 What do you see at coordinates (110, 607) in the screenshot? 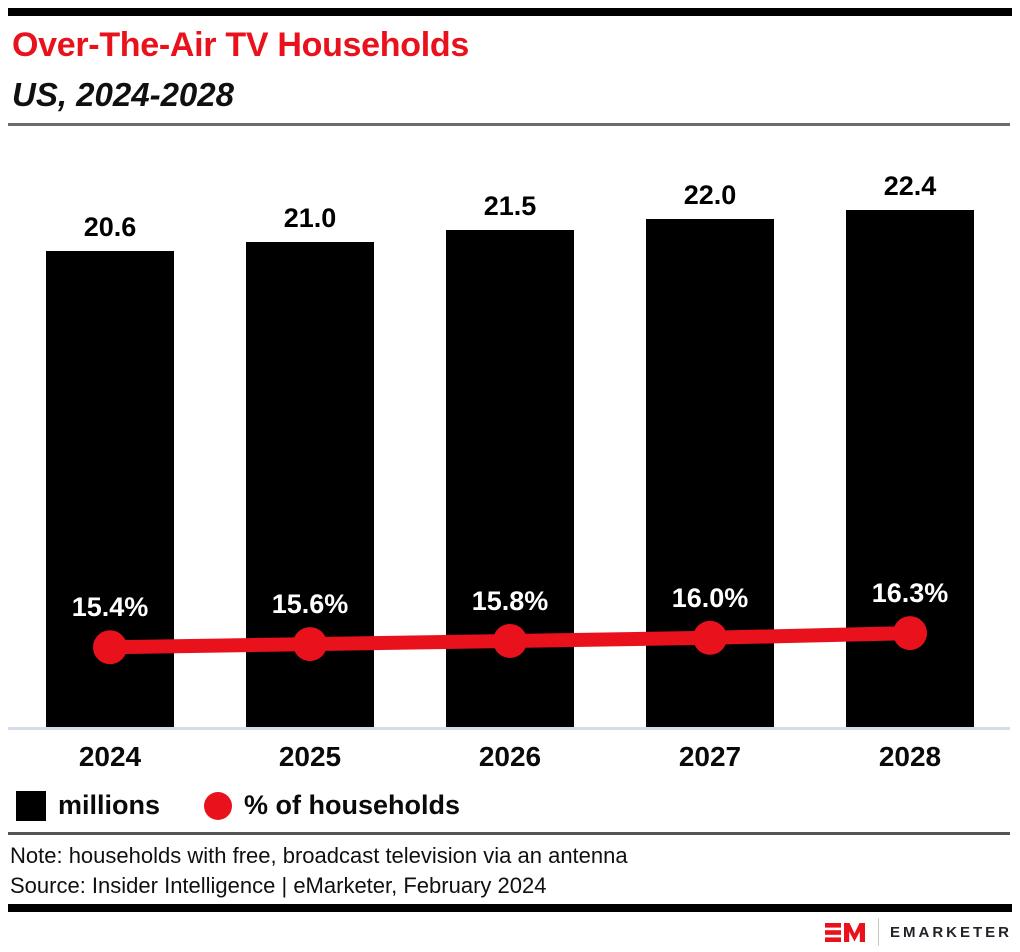
I see `line-value-label-2024: 15.4%` at bounding box center [110, 607].